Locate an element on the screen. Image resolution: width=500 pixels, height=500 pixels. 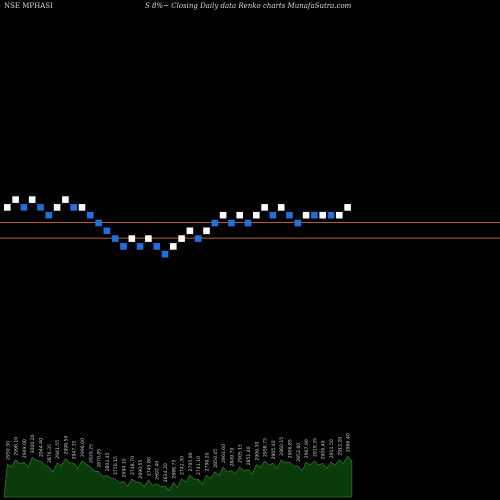
price-label-34: 2906.85 is located at coordinates (291, 448).